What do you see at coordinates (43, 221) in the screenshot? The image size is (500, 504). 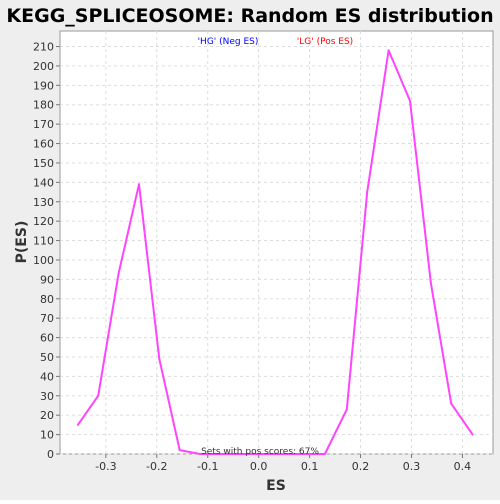 I see `y-tick-label: 120` at bounding box center [43, 221].